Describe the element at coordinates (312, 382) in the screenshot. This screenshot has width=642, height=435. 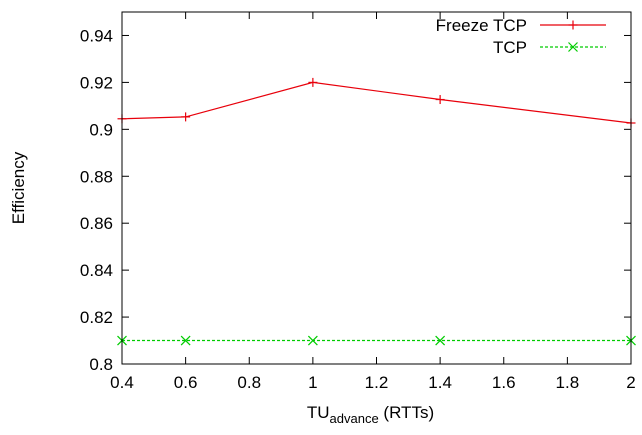
I see `x-tick-label: 1` at that location.